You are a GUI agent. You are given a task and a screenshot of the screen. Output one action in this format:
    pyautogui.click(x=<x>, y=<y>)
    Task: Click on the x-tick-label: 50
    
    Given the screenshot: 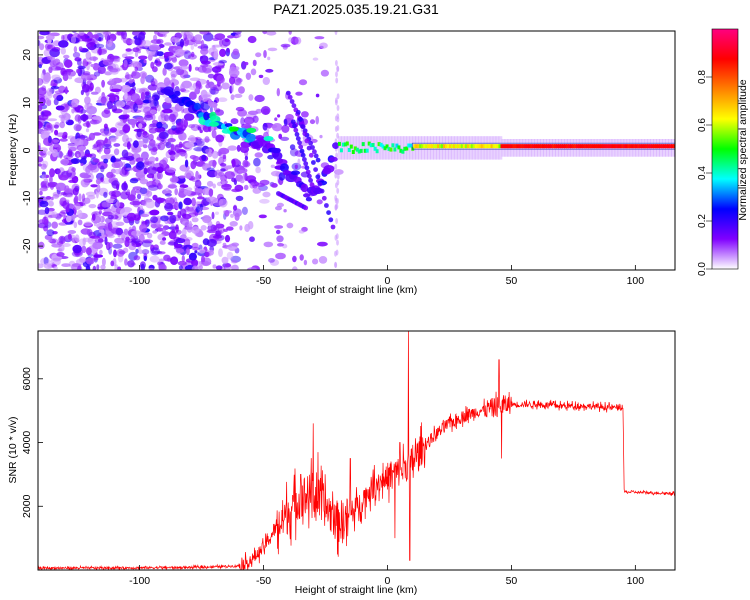 What is the action you would take?
    pyautogui.click(x=512, y=281)
    